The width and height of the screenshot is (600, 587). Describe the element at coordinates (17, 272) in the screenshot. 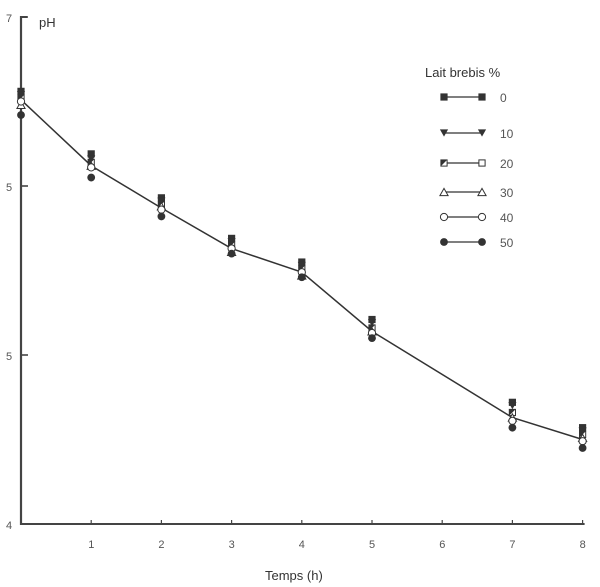

I see `y-axis-ticks: 7 5 5 4` at that location.